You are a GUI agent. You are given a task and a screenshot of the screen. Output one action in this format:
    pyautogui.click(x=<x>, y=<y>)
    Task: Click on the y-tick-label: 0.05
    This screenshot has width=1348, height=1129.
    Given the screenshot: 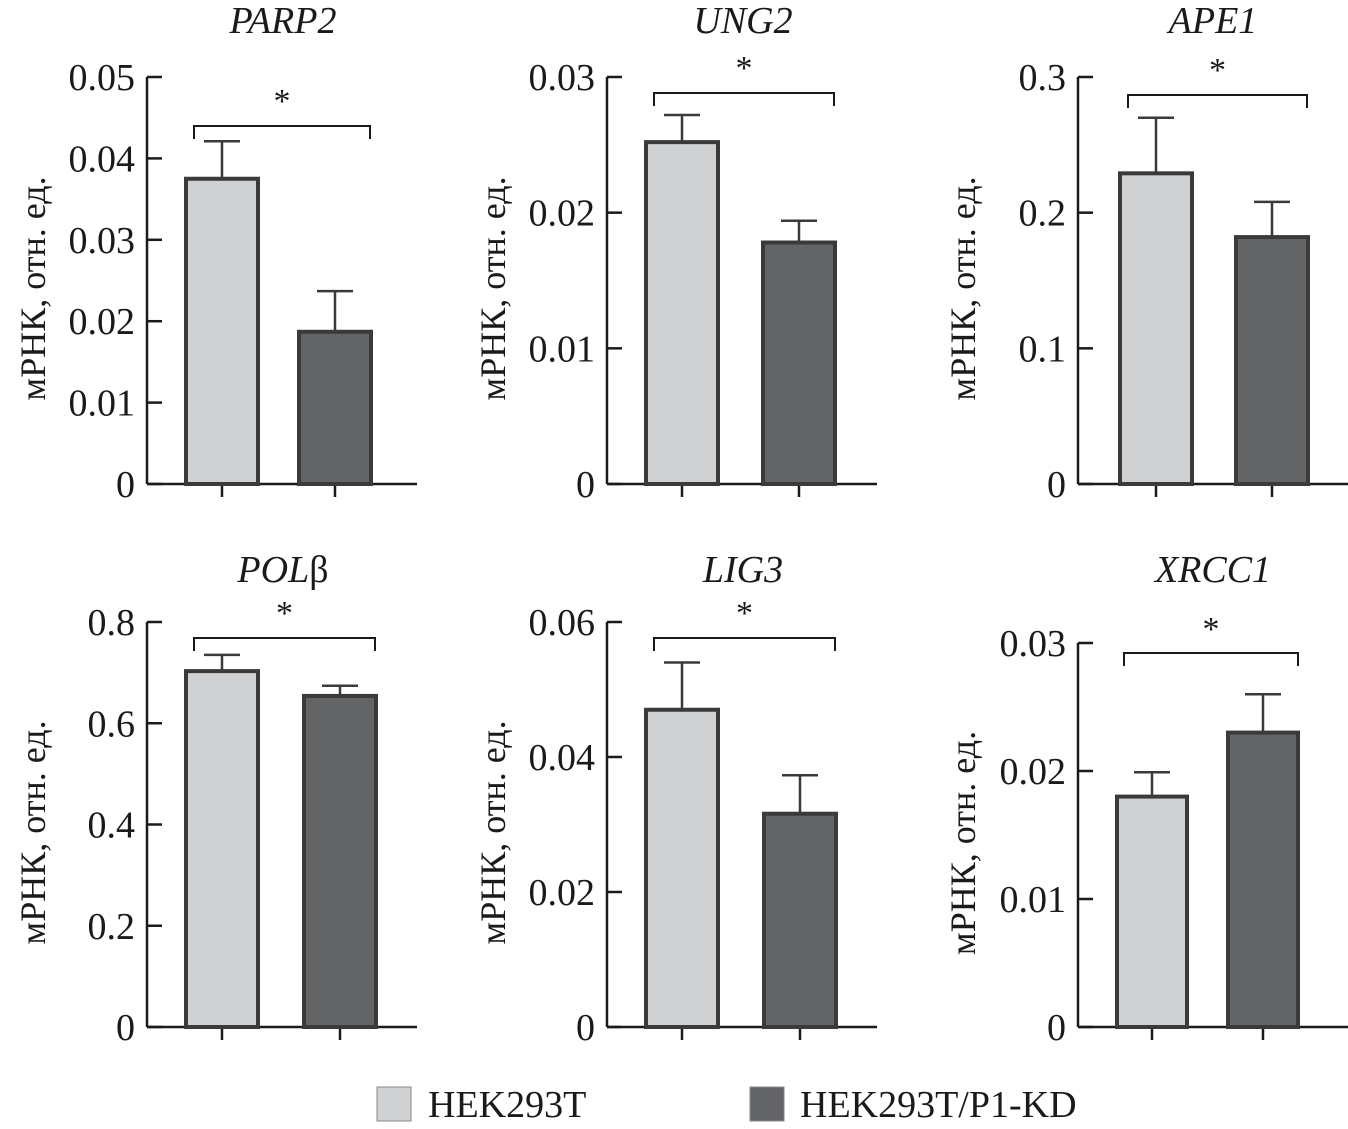 What is the action you would take?
    pyautogui.click(x=102, y=78)
    